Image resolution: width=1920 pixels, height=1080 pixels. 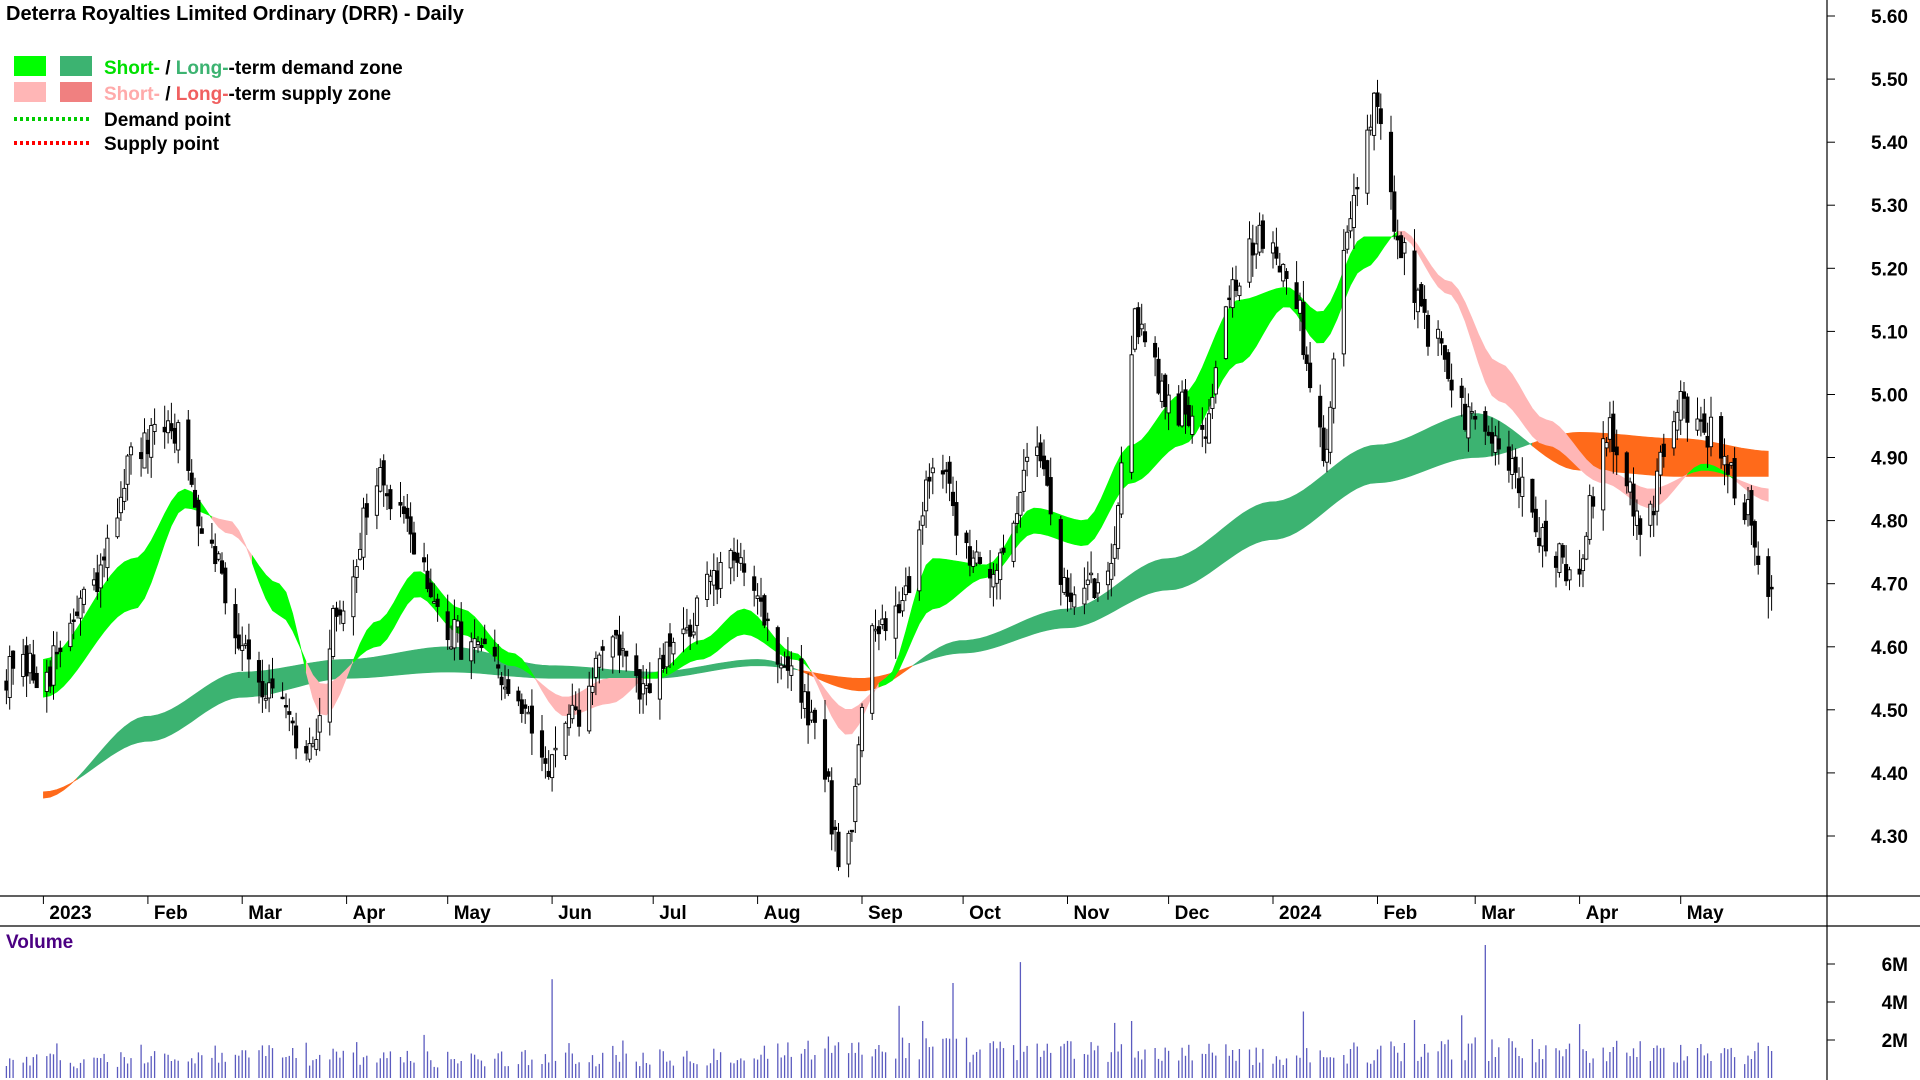 What do you see at coordinates (162, 144) in the screenshot?
I see `legend-supply-point-label: Supply point` at bounding box center [162, 144].